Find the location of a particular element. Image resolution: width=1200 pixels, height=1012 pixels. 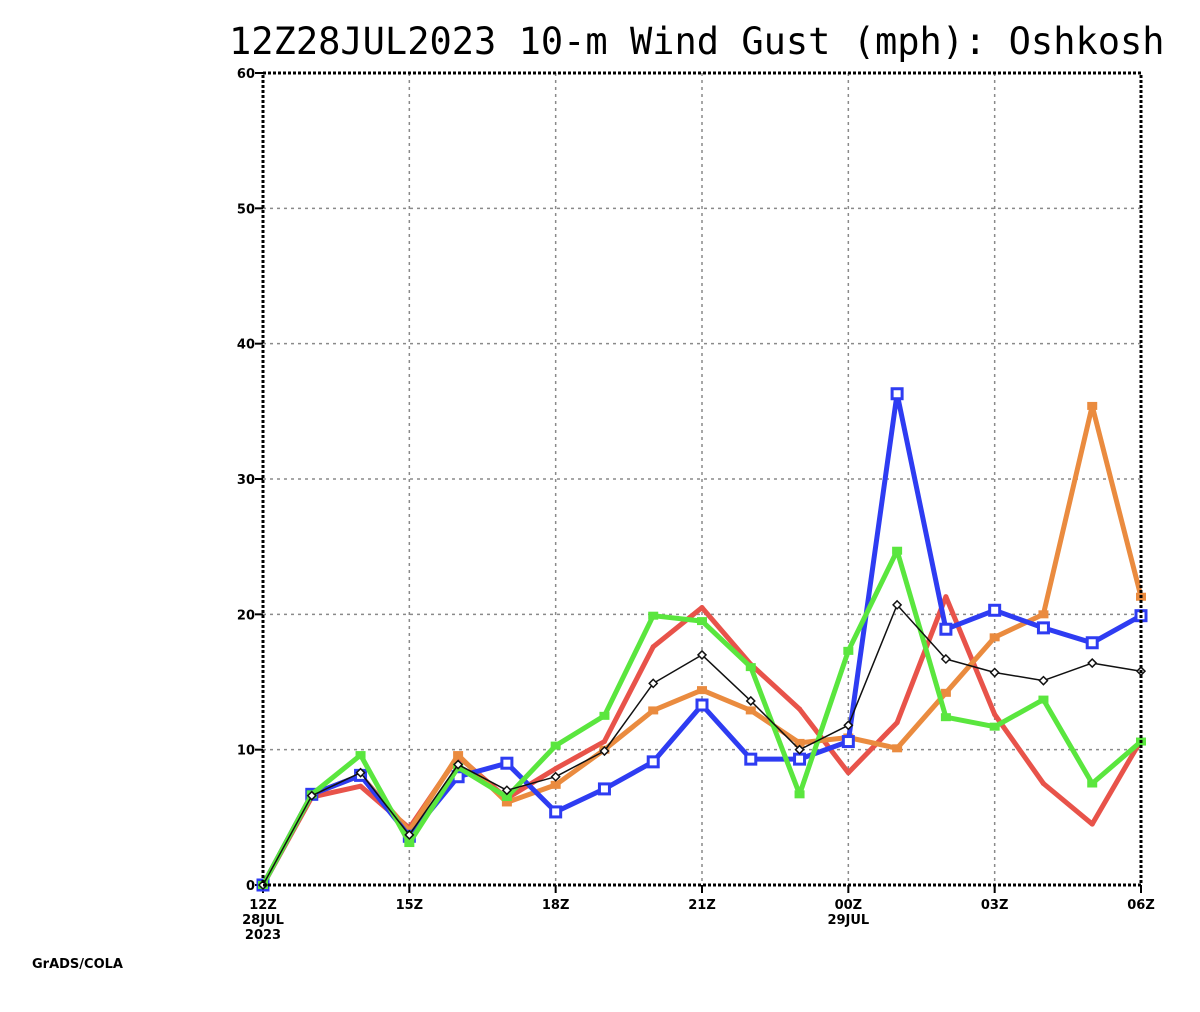

x-tick-label: 2023 is located at coordinates (263, 935).